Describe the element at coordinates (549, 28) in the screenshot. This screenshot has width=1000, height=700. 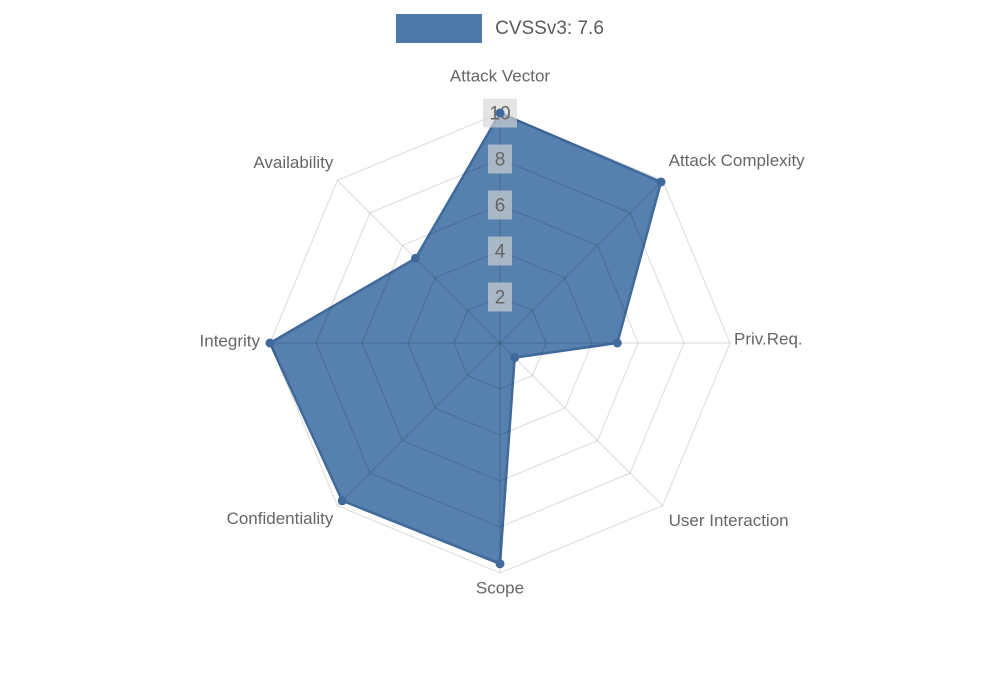
I see `legend-label: CVSSv3: 7.6` at that location.